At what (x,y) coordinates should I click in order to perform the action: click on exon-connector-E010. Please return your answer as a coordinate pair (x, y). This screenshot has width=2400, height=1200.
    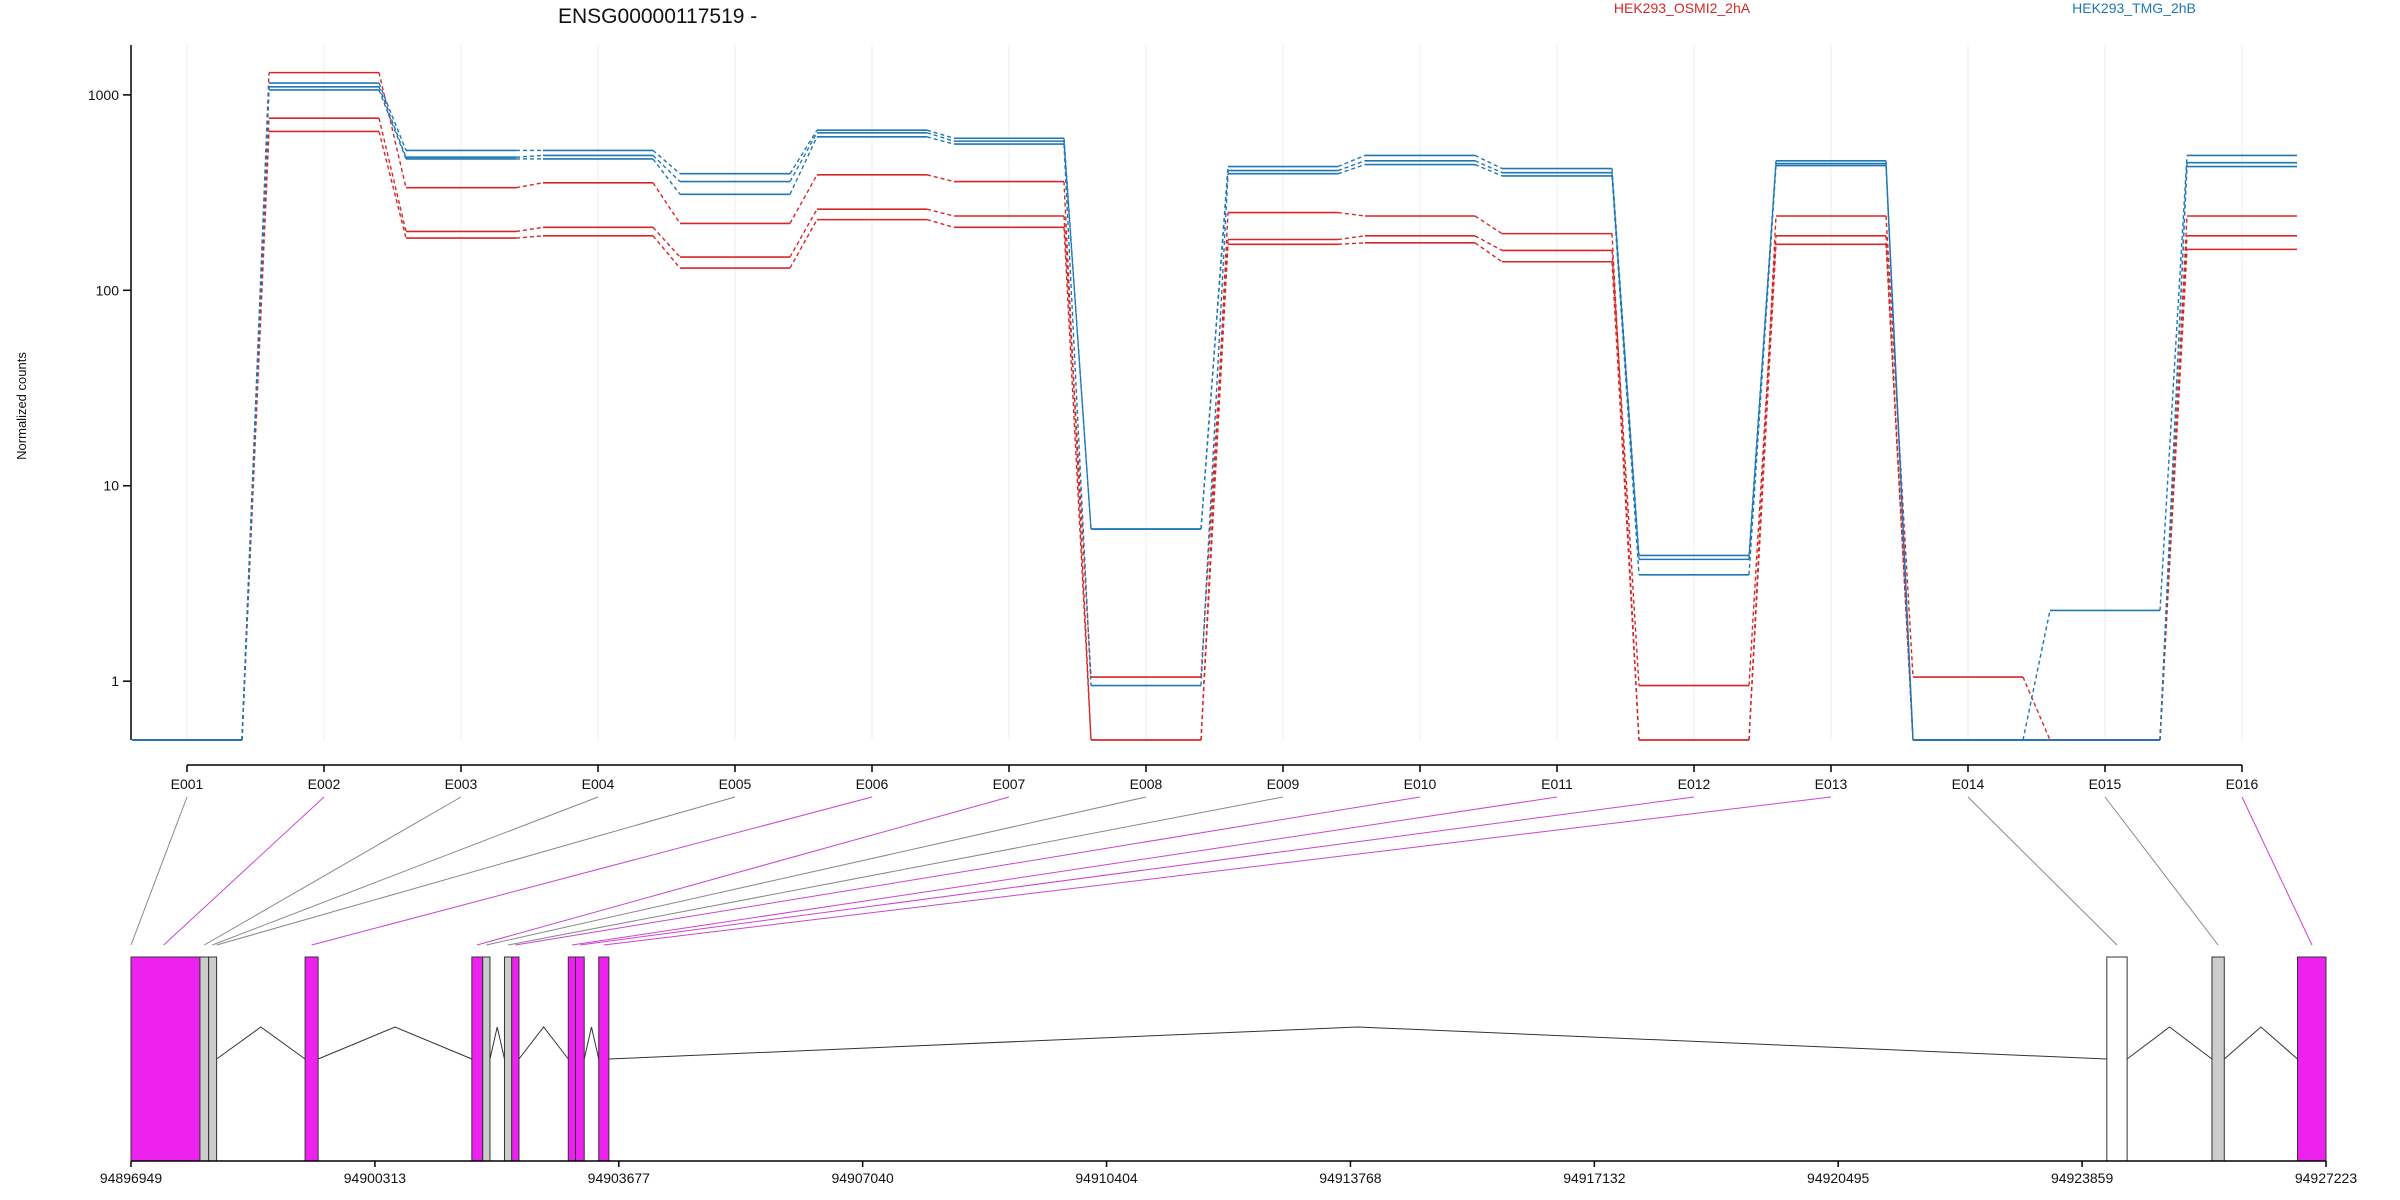
    Looking at the image, I should click on (968, 871).